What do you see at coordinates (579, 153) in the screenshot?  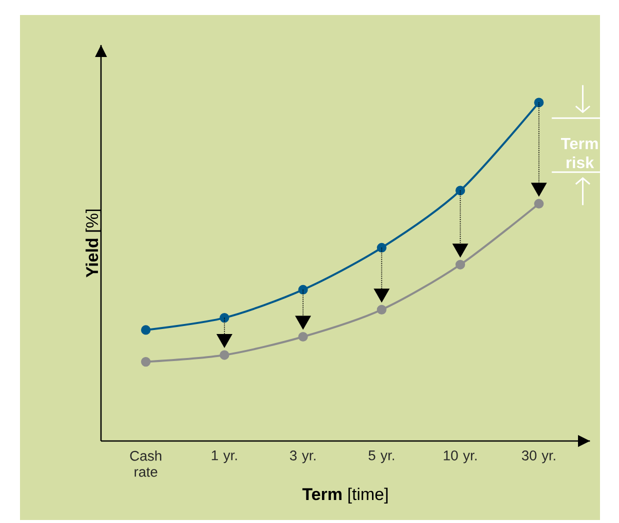 I see `annotation: Term risk` at bounding box center [579, 153].